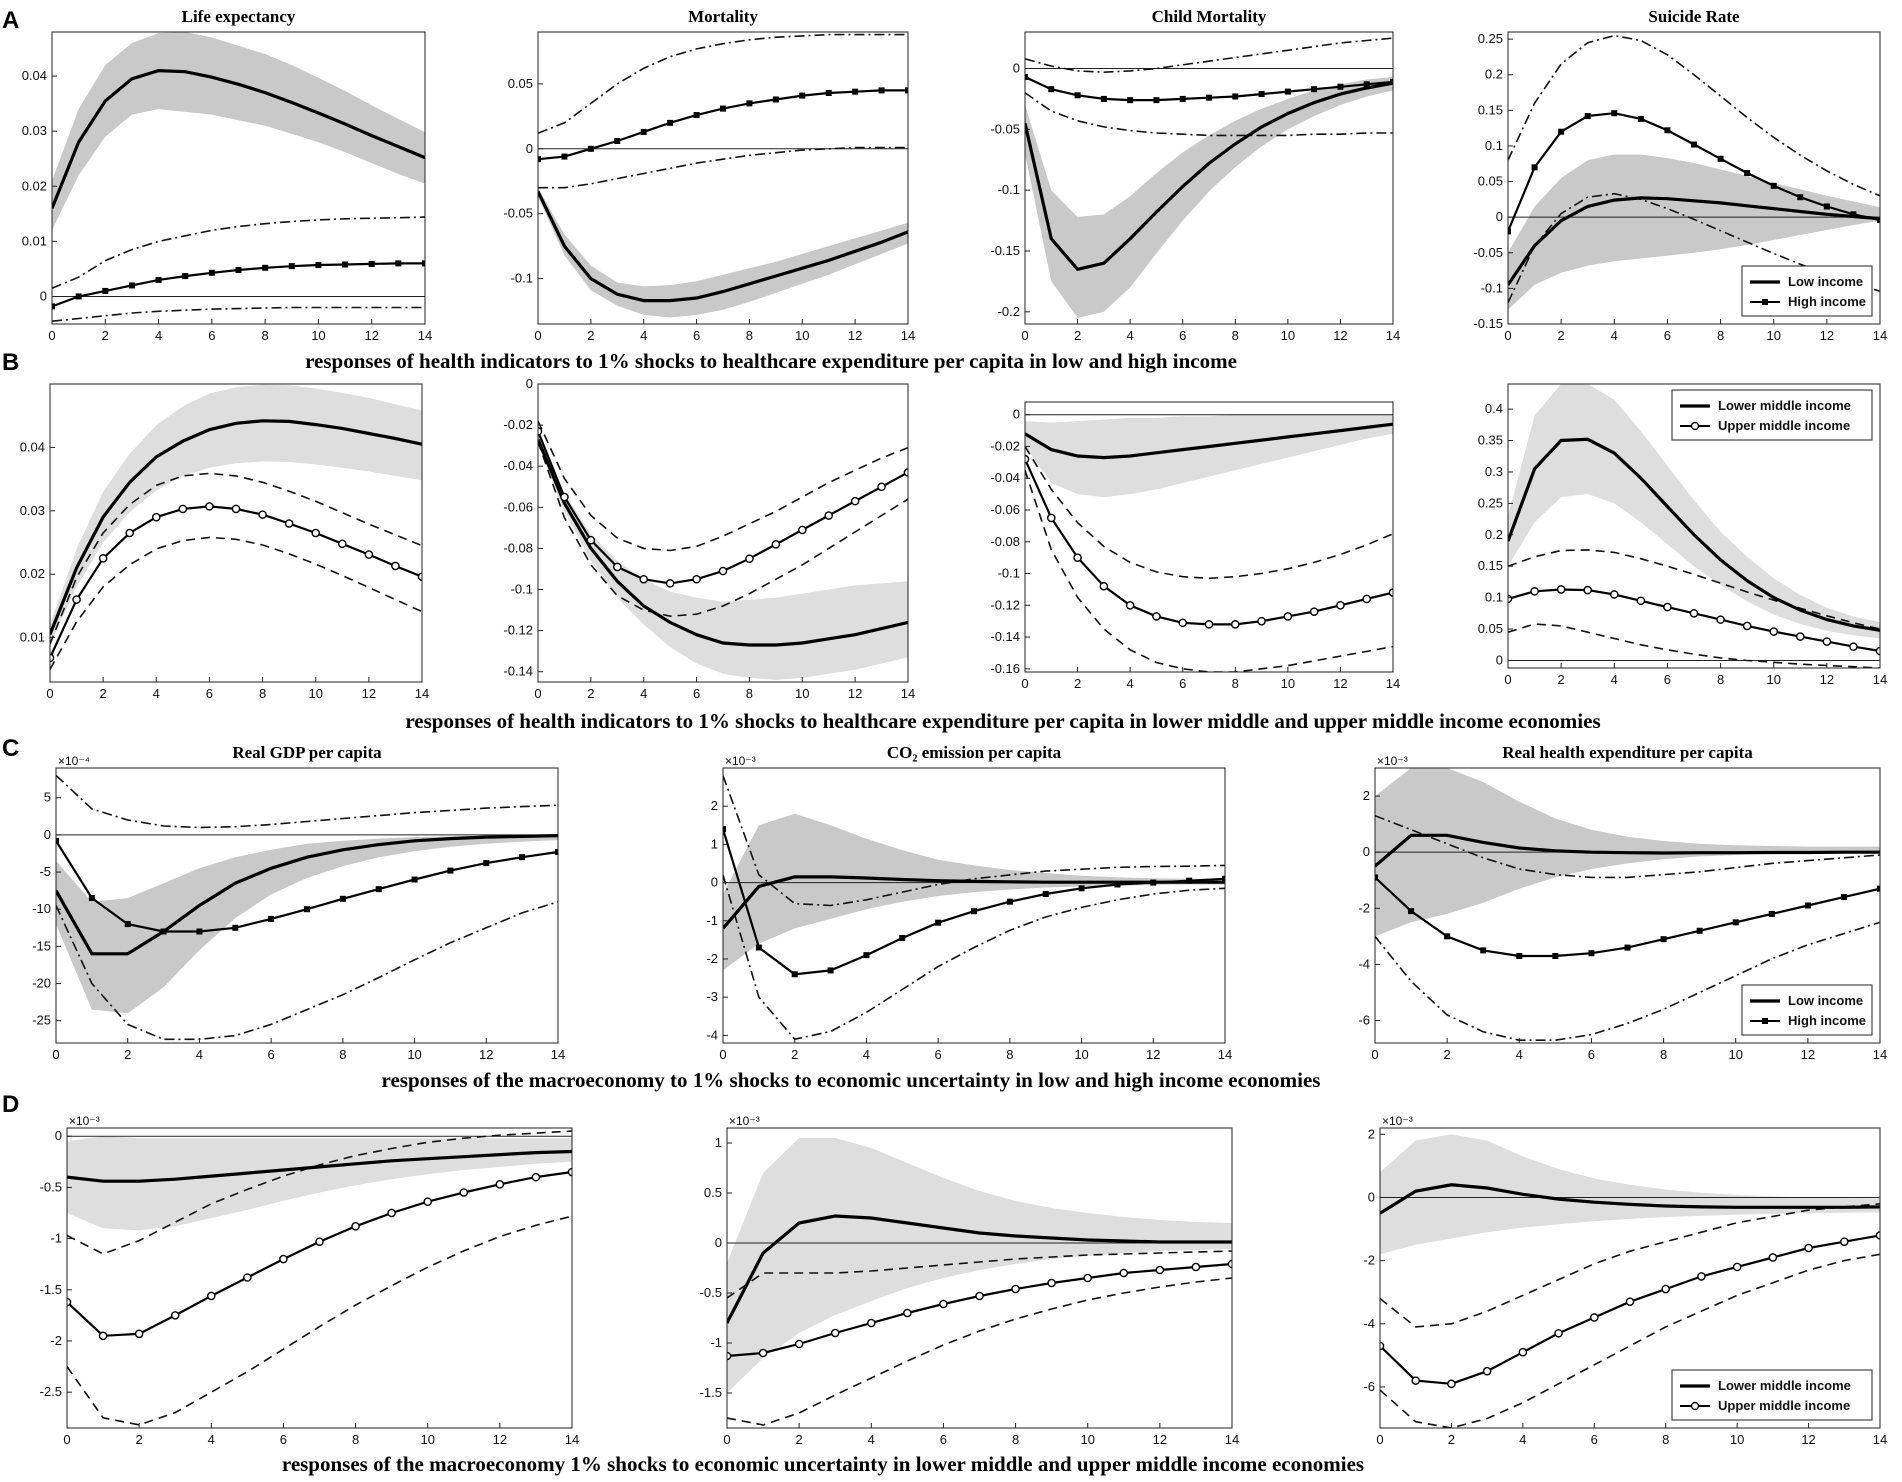 The height and width of the screenshot is (1482, 1902). I want to click on y-tick-label: -0.02, so click(1005, 445).